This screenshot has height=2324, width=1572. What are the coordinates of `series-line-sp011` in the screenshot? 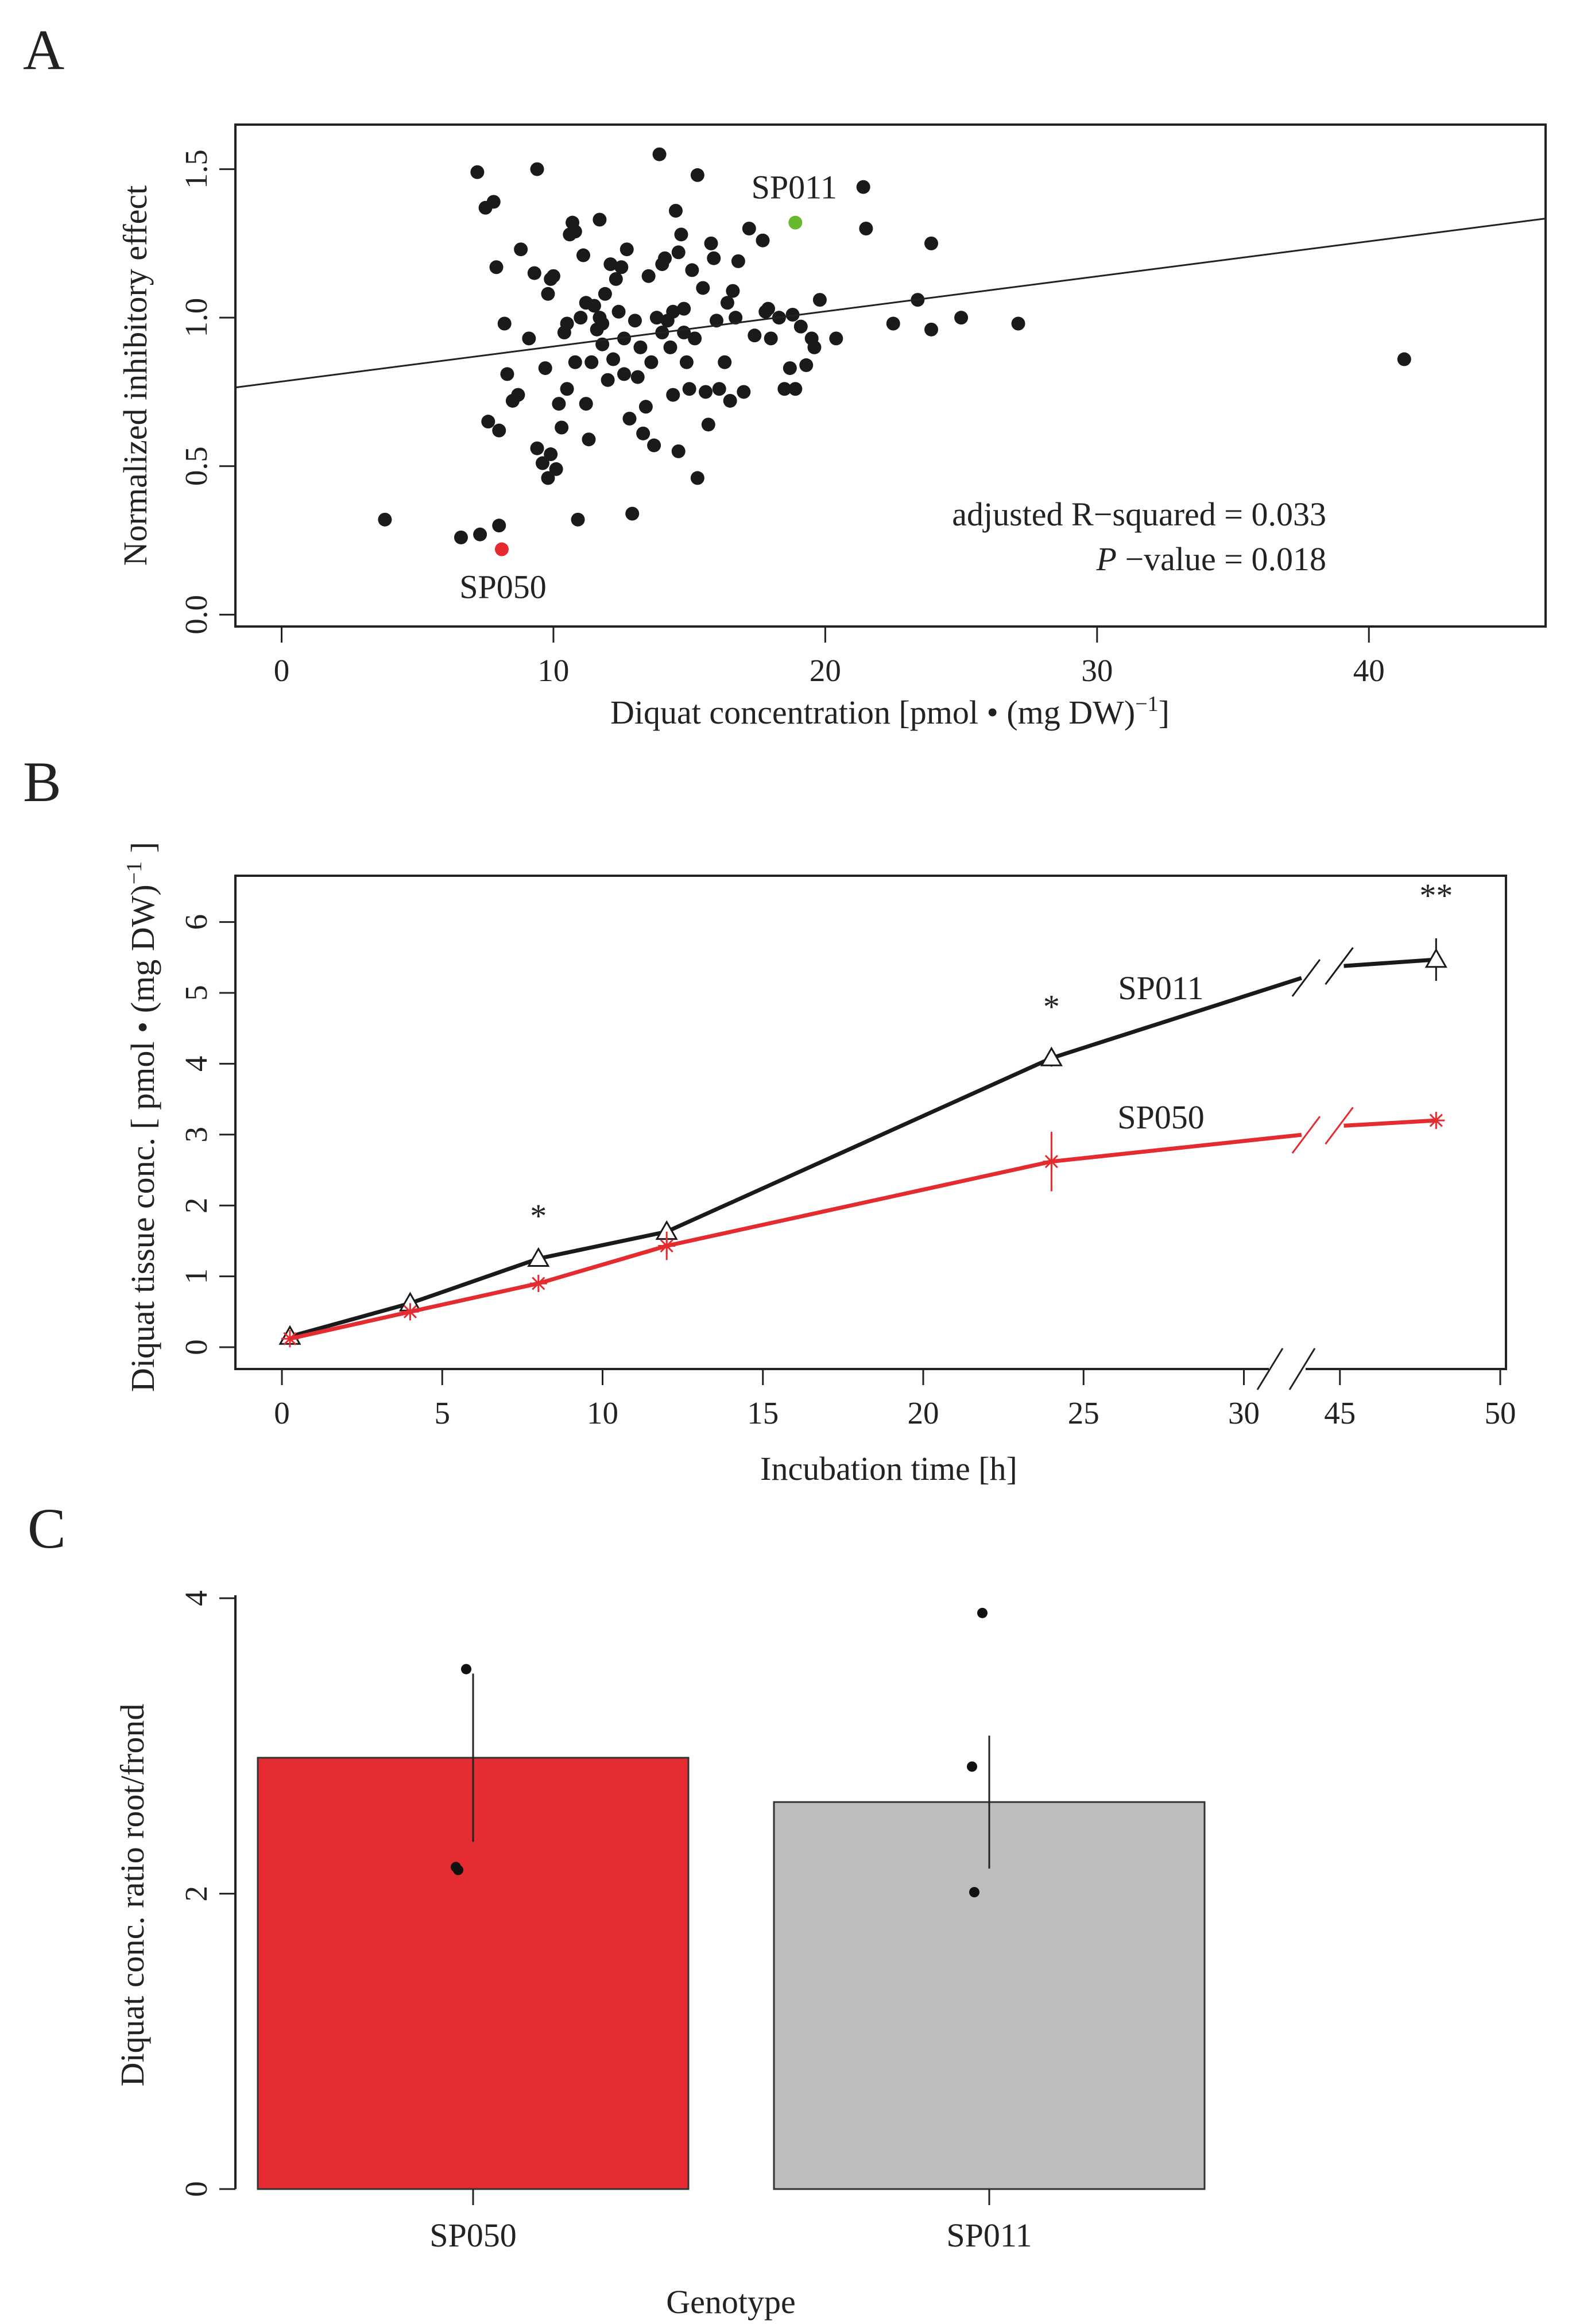 It's located at (795, 1157).